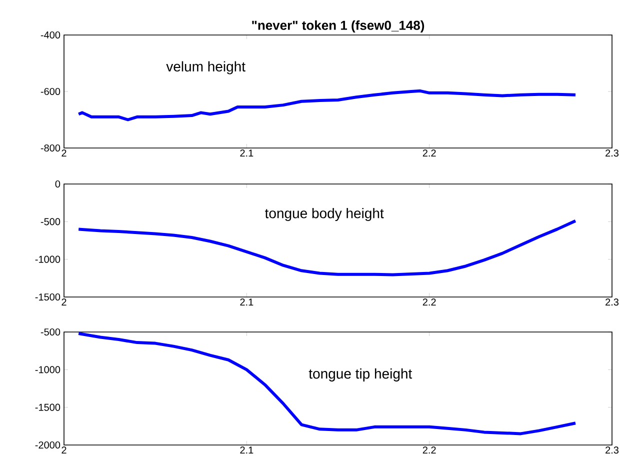 Image resolution: width=621 pixels, height=468 pixels. I want to click on y-tick-label: -400, so click(50, 35).